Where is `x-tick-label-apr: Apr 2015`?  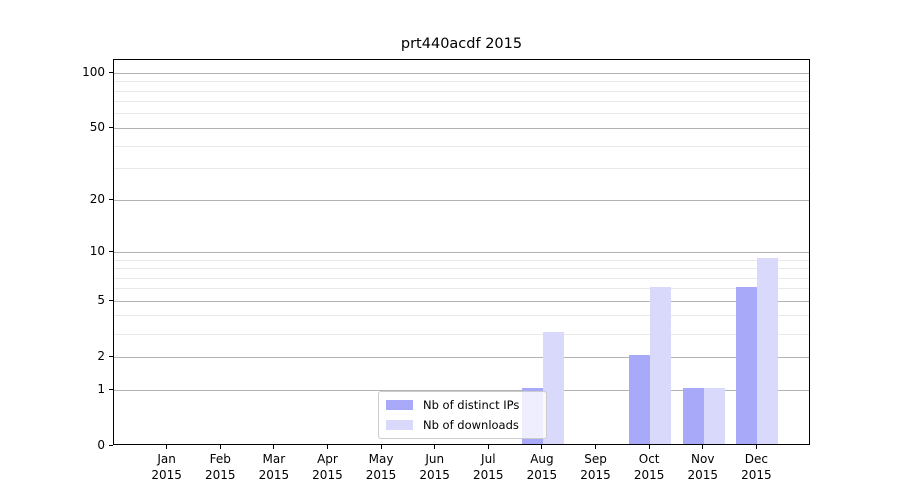
x-tick-label-apr: Apr 2015 is located at coordinates (327, 467).